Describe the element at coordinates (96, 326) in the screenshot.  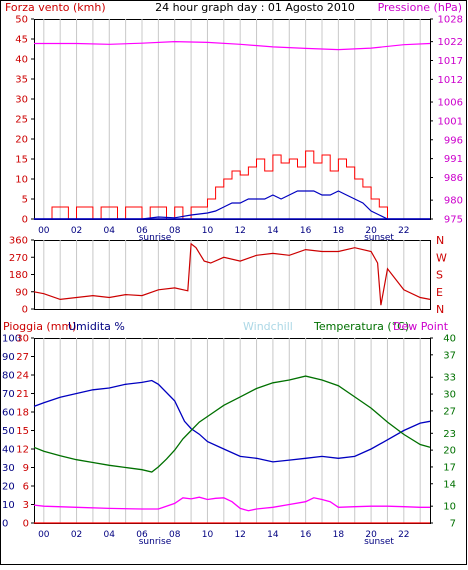
I see `humidity-label: Umidita %` at that location.